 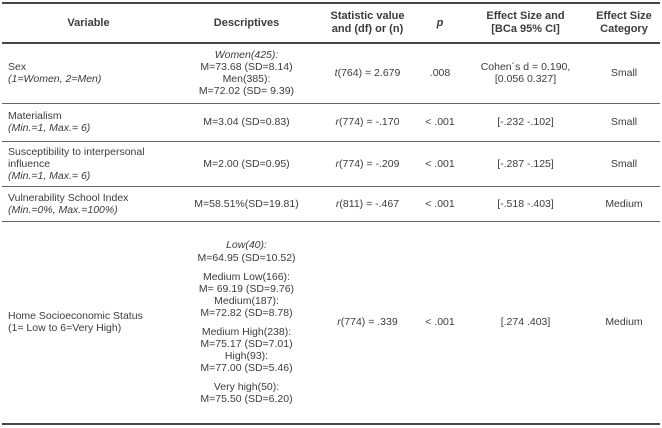 I want to click on cell-statistic: r(774) = .339, so click(x=367, y=323).